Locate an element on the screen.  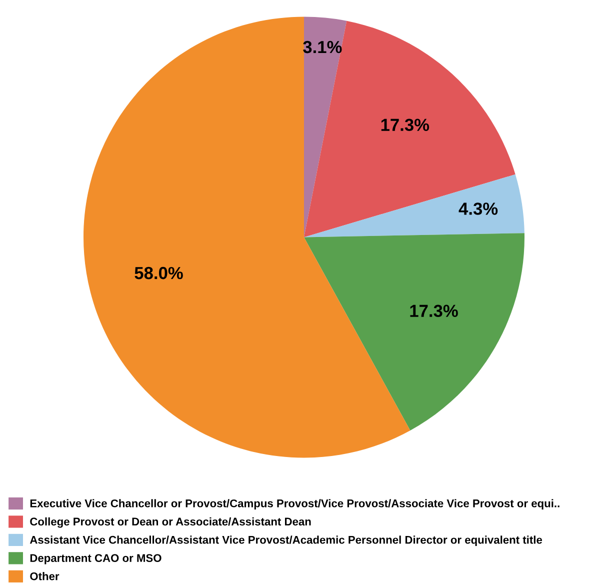
legend-label: Department CAO or MSO is located at coordinates (96, 559).